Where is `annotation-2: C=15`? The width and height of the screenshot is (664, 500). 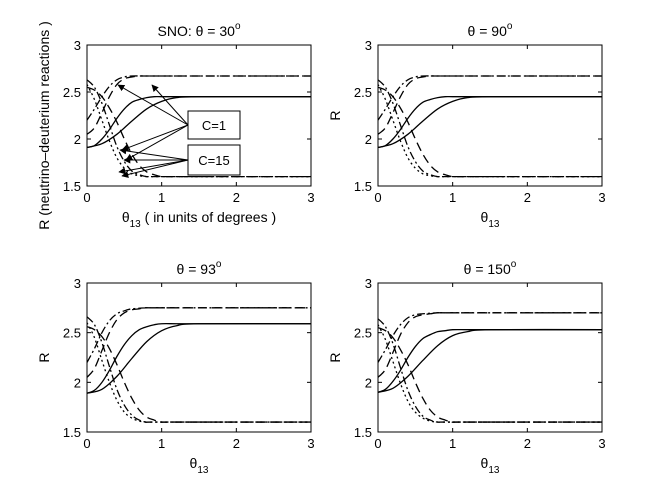 annotation-2: C=15 is located at coordinates (179, 161).